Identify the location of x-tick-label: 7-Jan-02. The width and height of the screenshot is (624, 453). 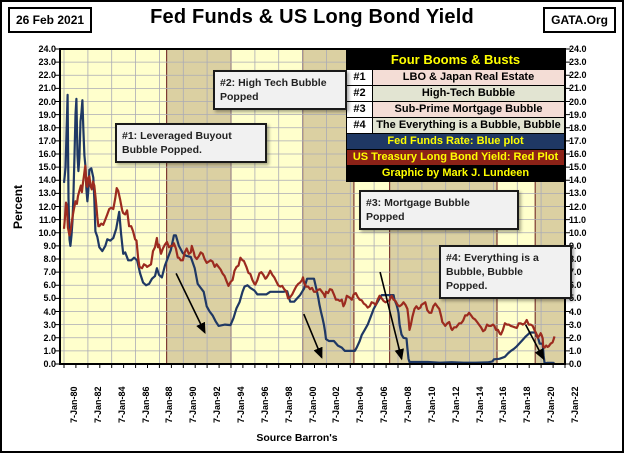
(336, 404).